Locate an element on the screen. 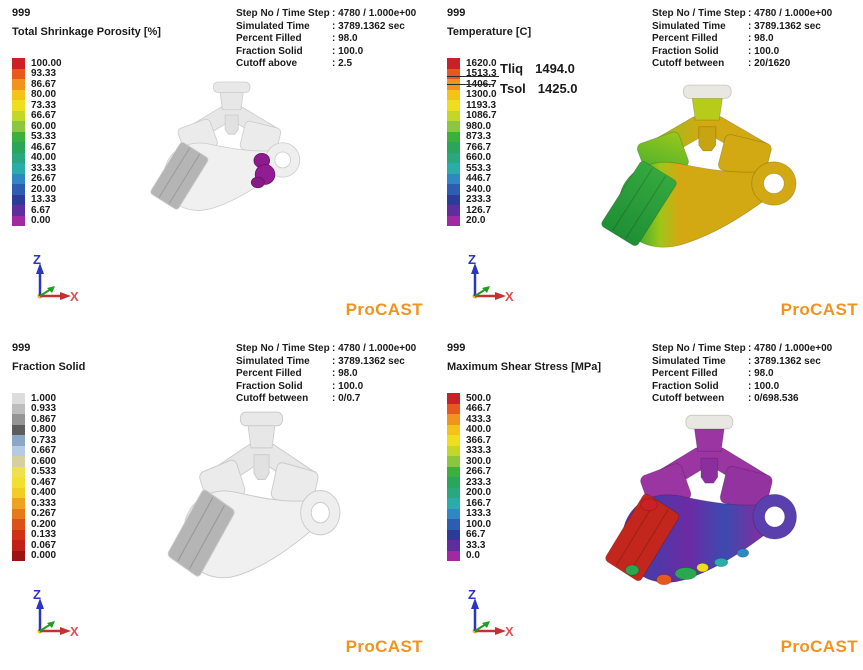  colorbar-band: 26.67 is located at coordinates (37, 179).